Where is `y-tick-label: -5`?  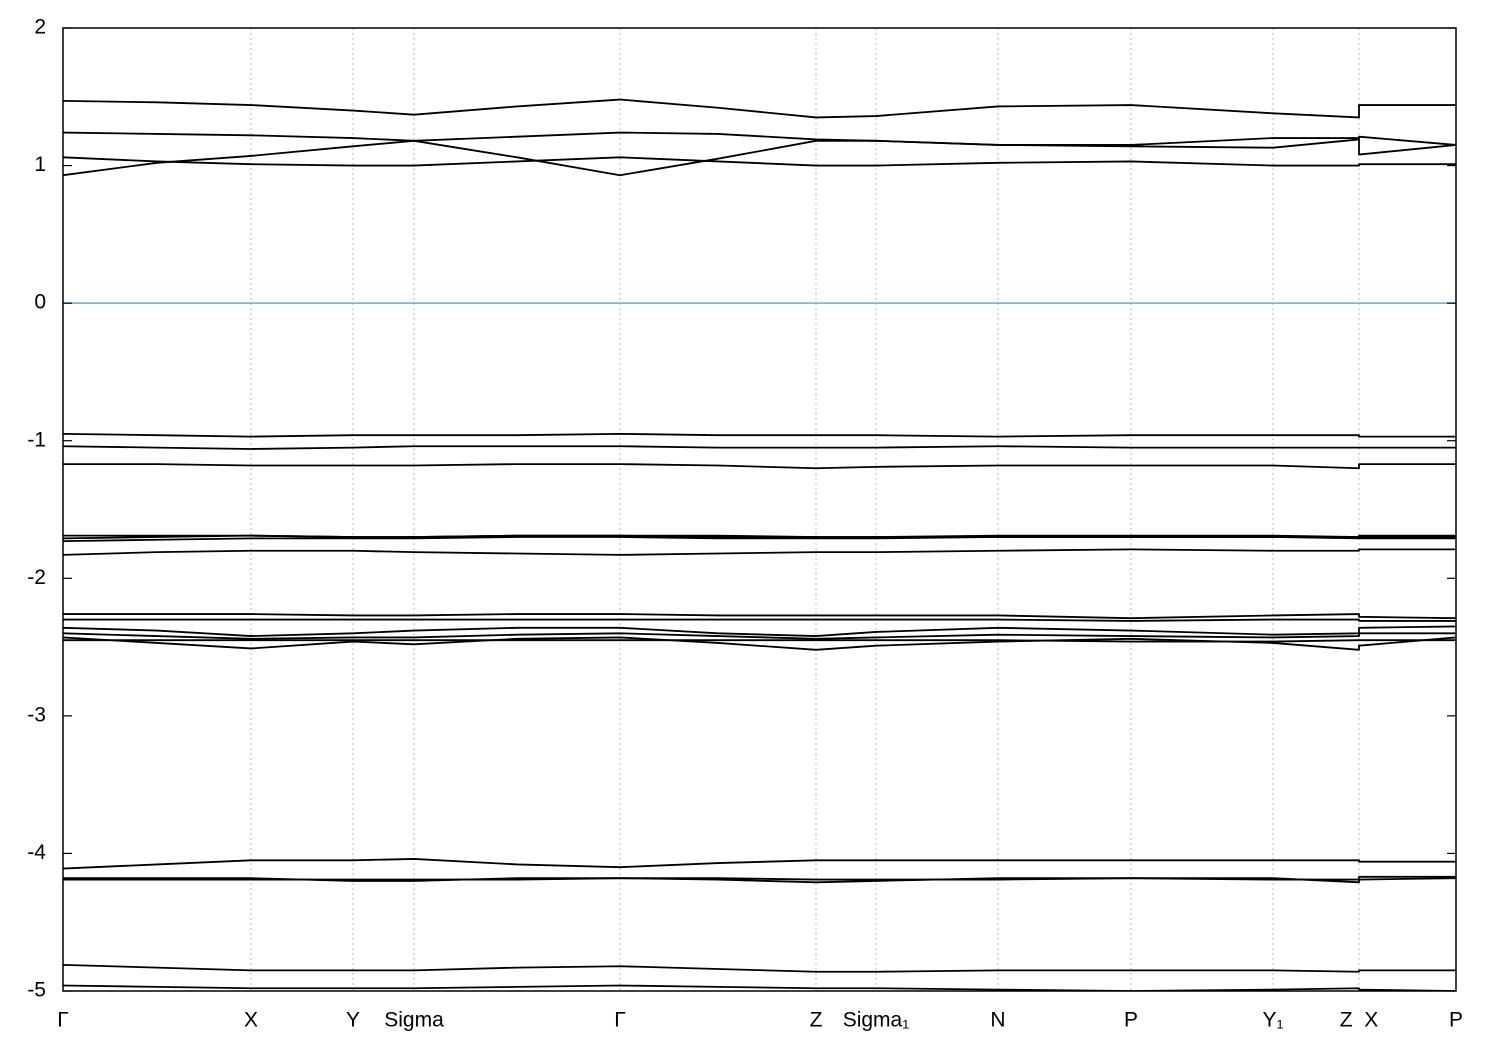 y-tick-label: -5 is located at coordinates (36, 990).